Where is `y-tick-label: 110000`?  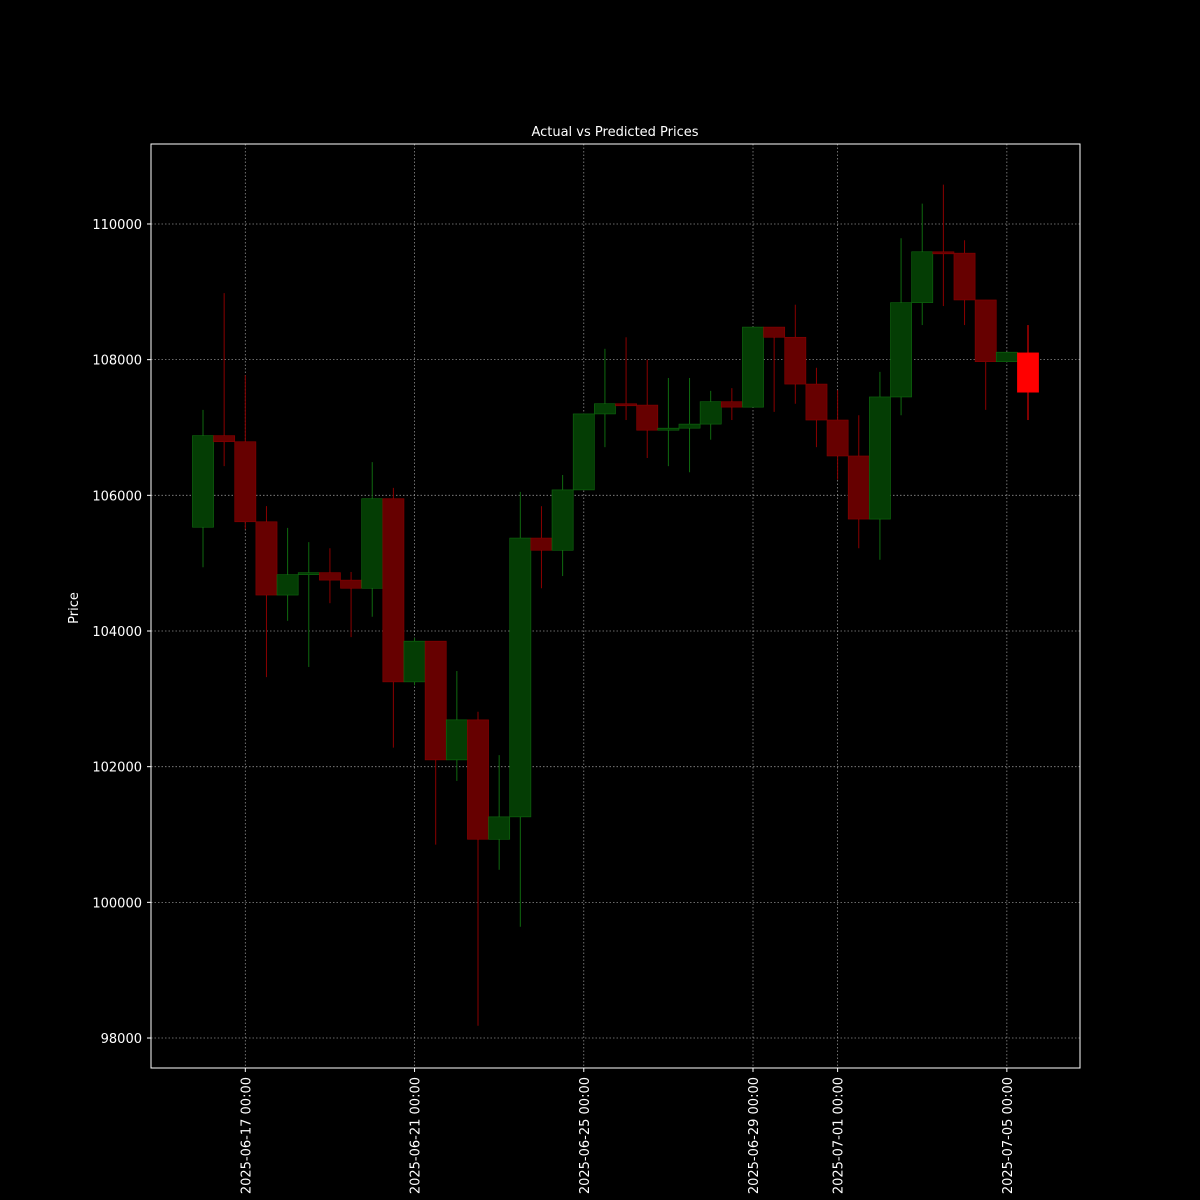
y-tick-label: 110000 is located at coordinates (117, 225).